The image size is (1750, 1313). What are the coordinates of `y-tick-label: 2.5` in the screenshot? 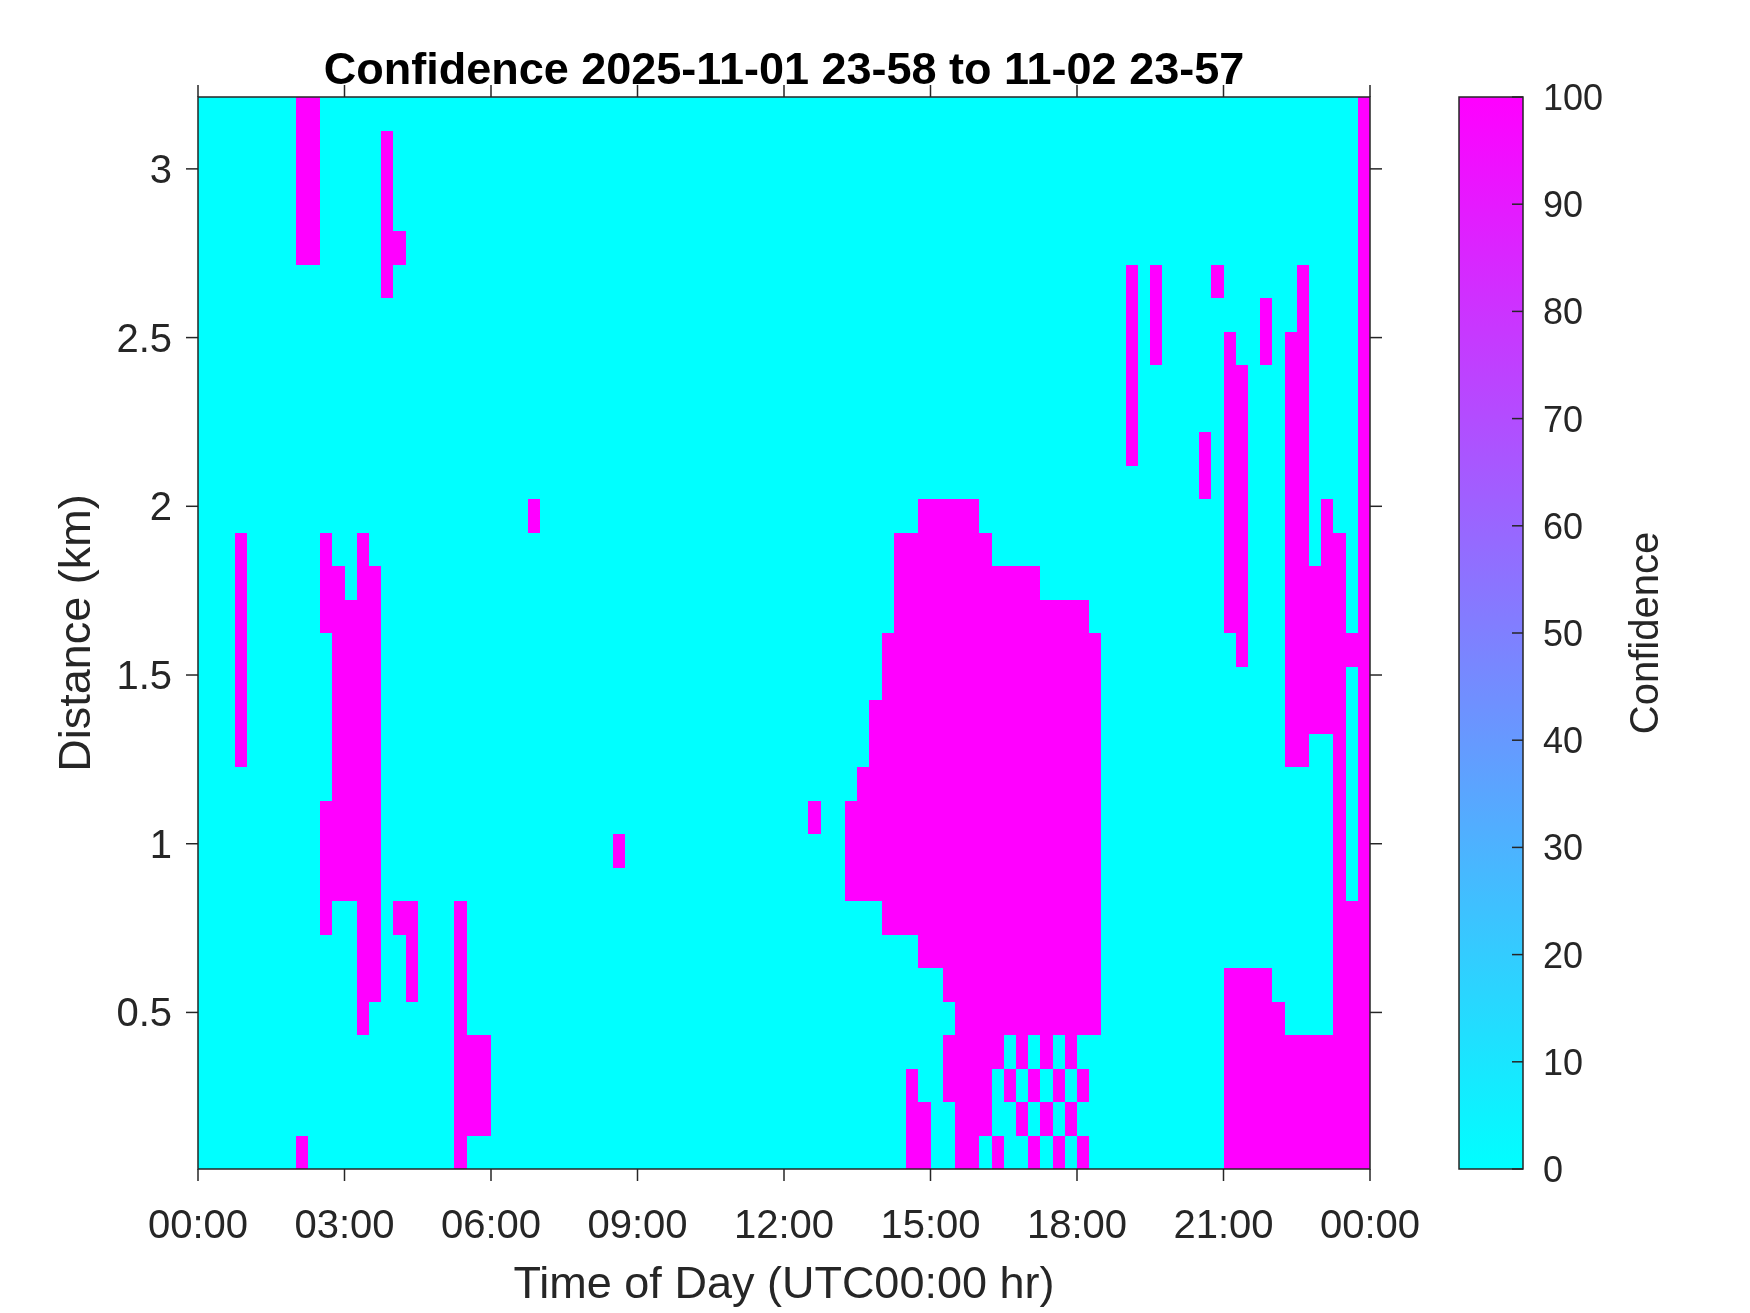 It's located at (144, 337).